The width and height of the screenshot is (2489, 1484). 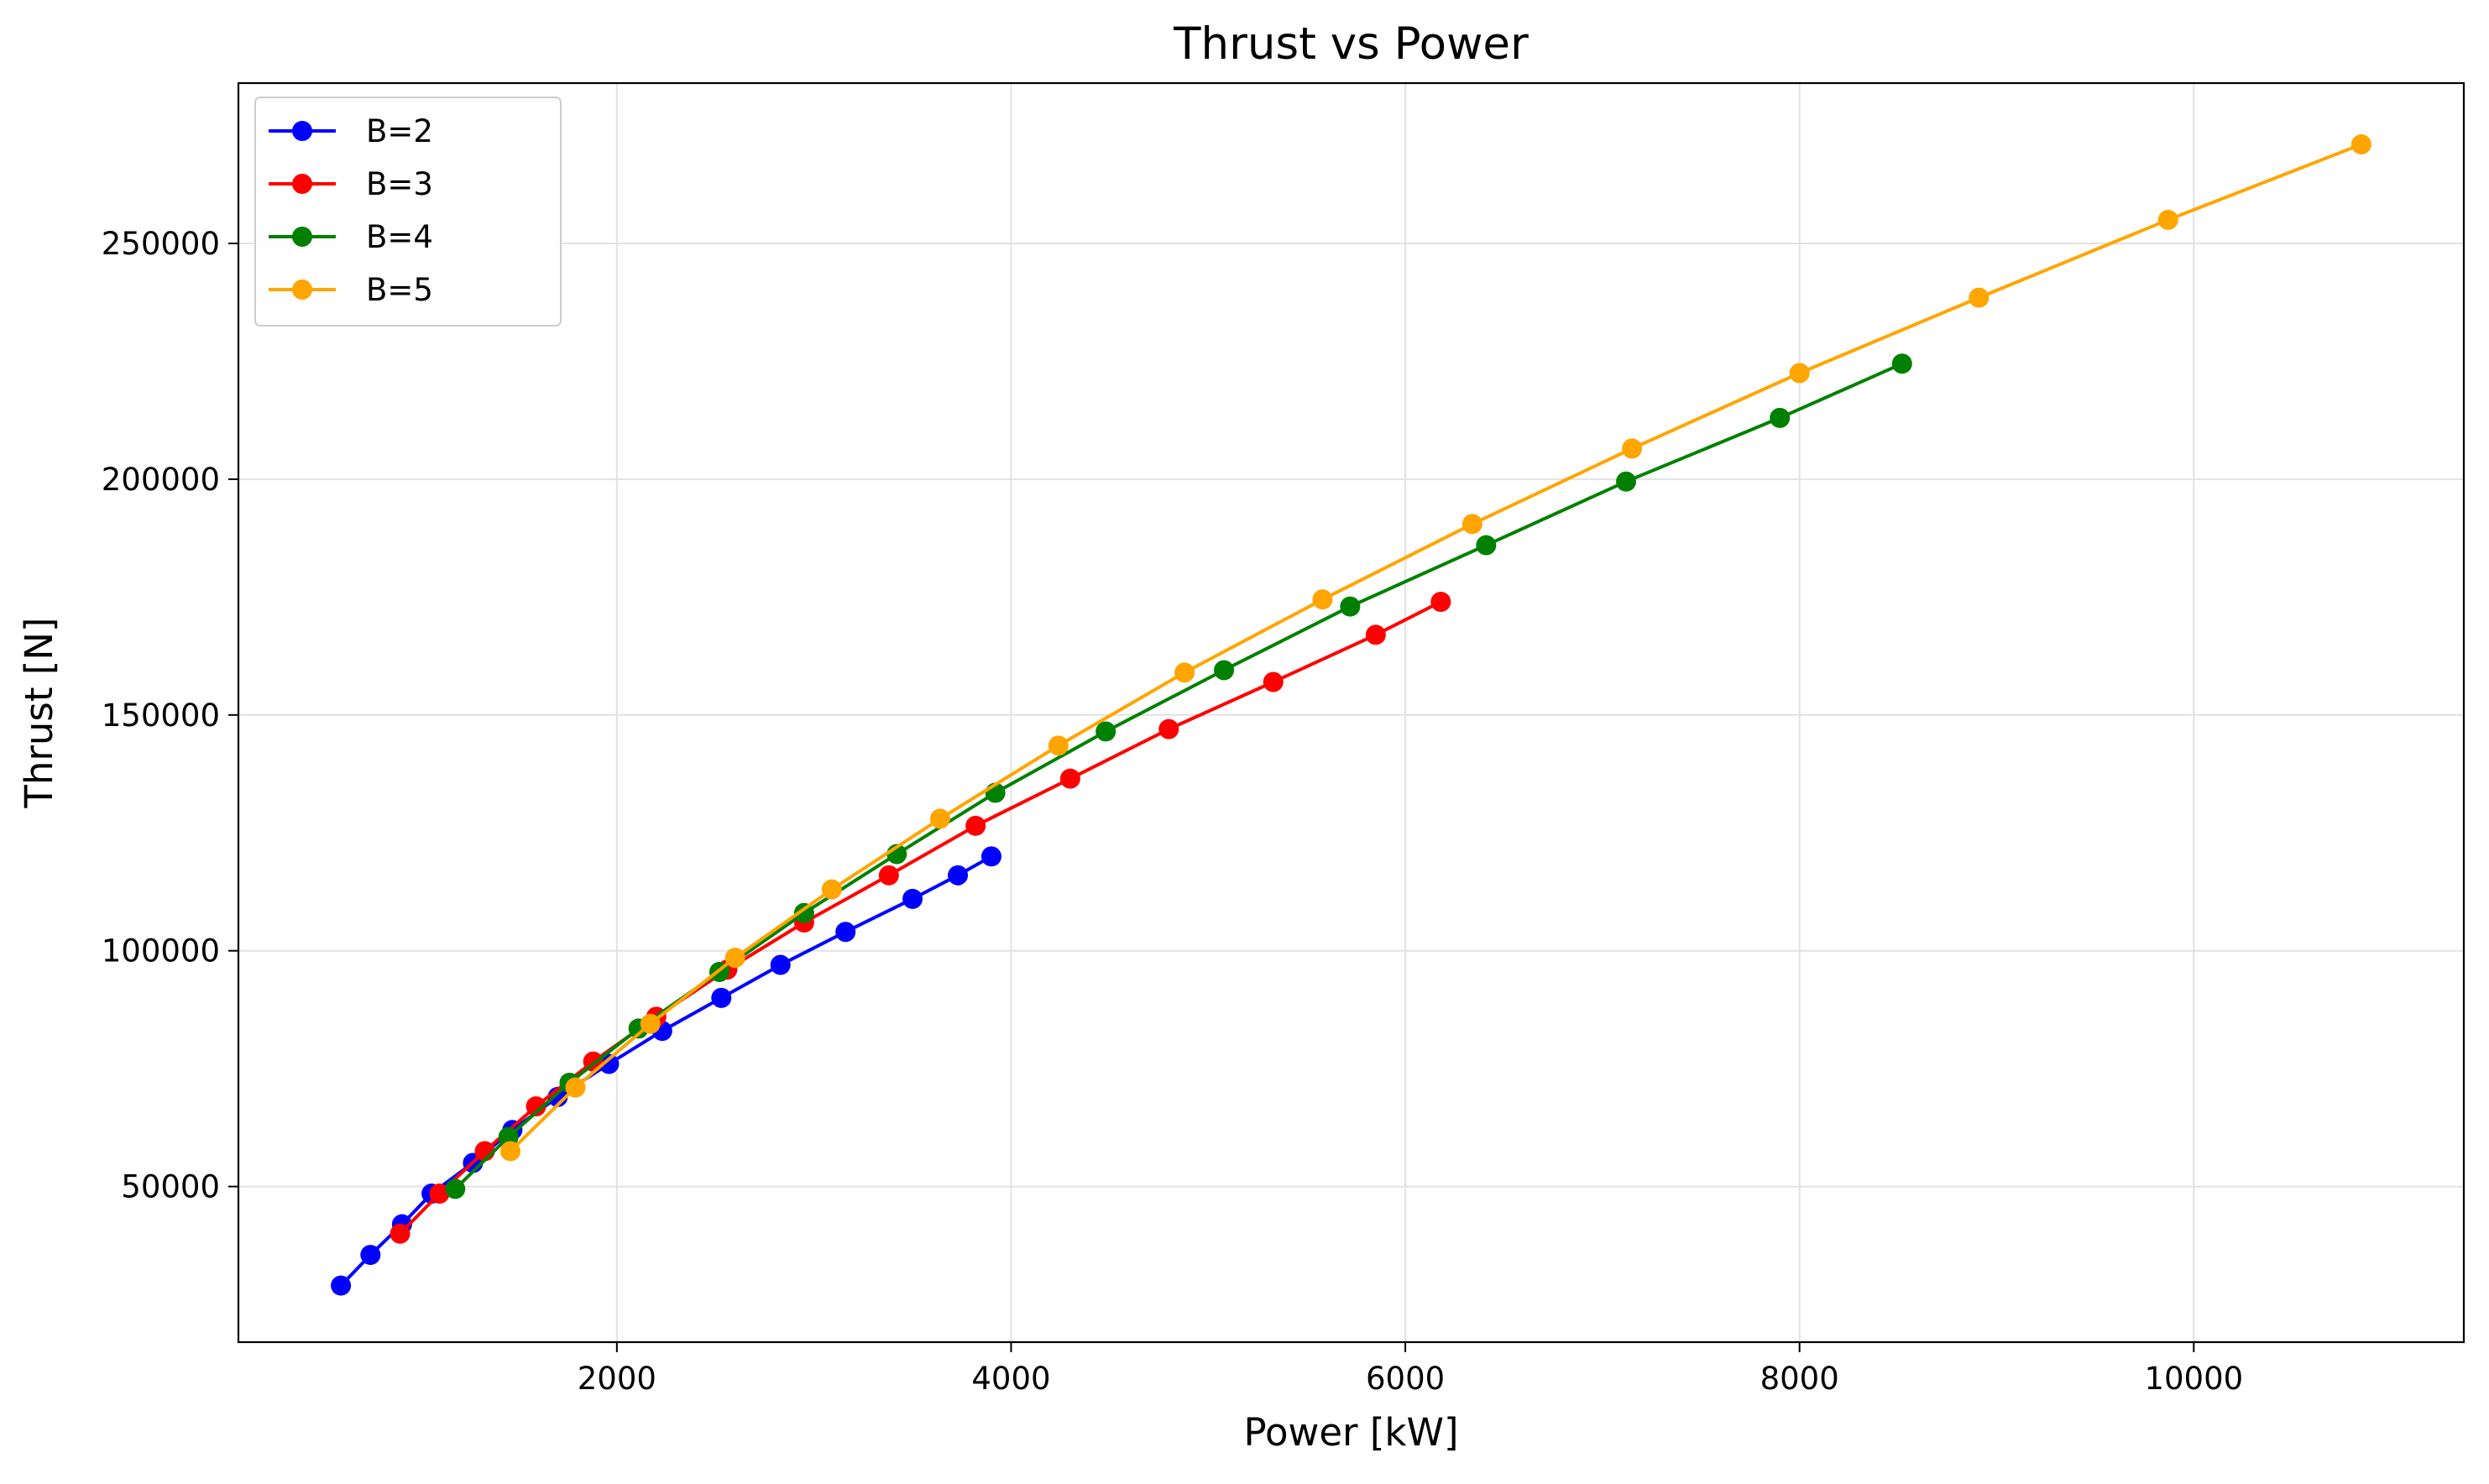 What do you see at coordinates (351, 184) in the screenshot?
I see `legend-item: B=3` at bounding box center [351, 184].